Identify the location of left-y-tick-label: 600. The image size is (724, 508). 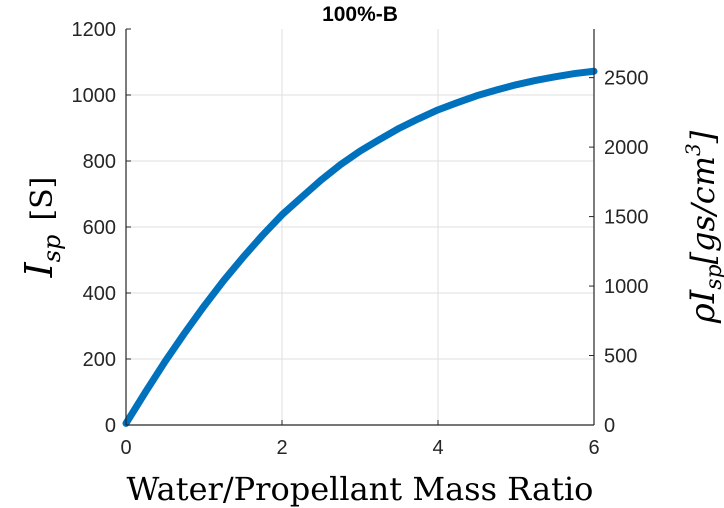
(99, 228).